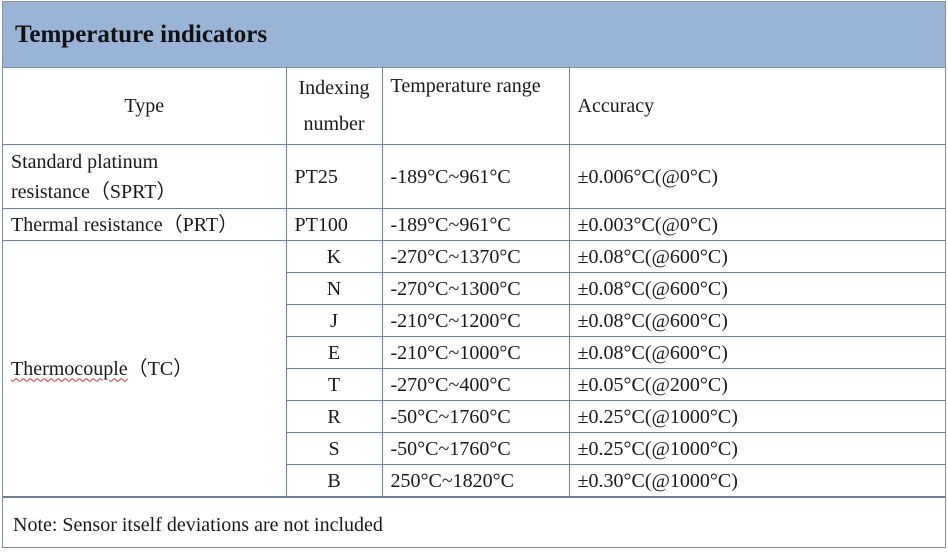 This screenshot has height=552, width=948. Describe the element at coordinates (334, 256) in the screenshot. I see `index-cell: K` at that location.